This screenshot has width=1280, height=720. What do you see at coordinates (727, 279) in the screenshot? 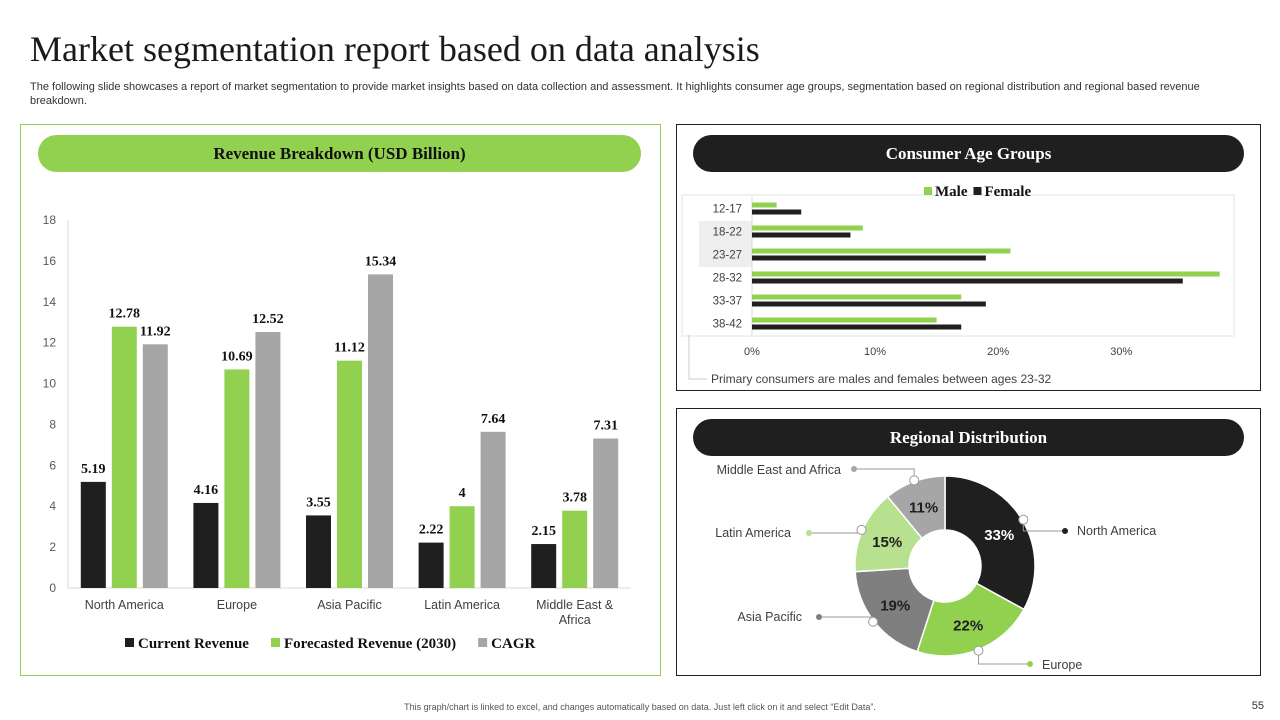
I see `y-tick-label: 28-32` at bounding box center [727, 279].